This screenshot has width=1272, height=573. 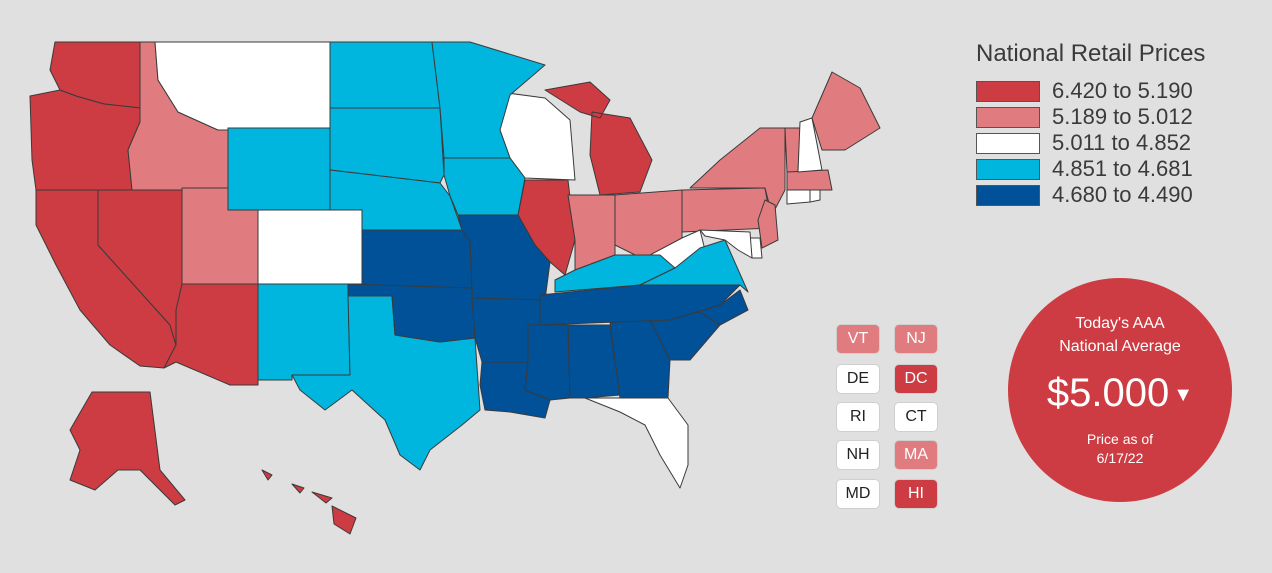 I want to click on small-state-de: DE, so click(x=858, y=379).